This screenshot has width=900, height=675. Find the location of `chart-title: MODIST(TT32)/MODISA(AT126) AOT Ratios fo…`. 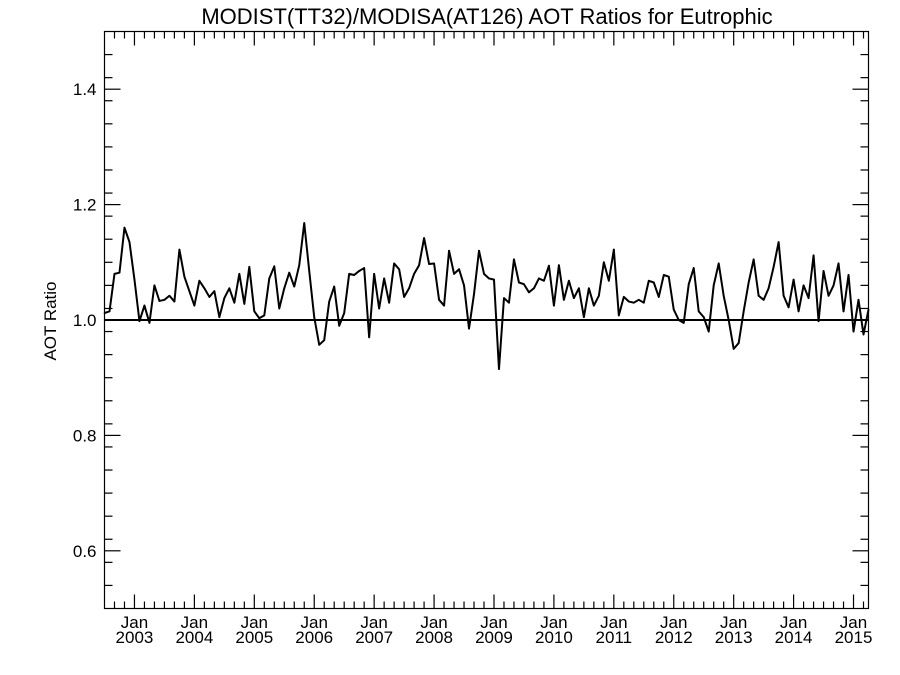

chart-title: MODIST(TT32)/MODISA(AT126) AOT Ratios fo… is located at coordinates (486, 16).